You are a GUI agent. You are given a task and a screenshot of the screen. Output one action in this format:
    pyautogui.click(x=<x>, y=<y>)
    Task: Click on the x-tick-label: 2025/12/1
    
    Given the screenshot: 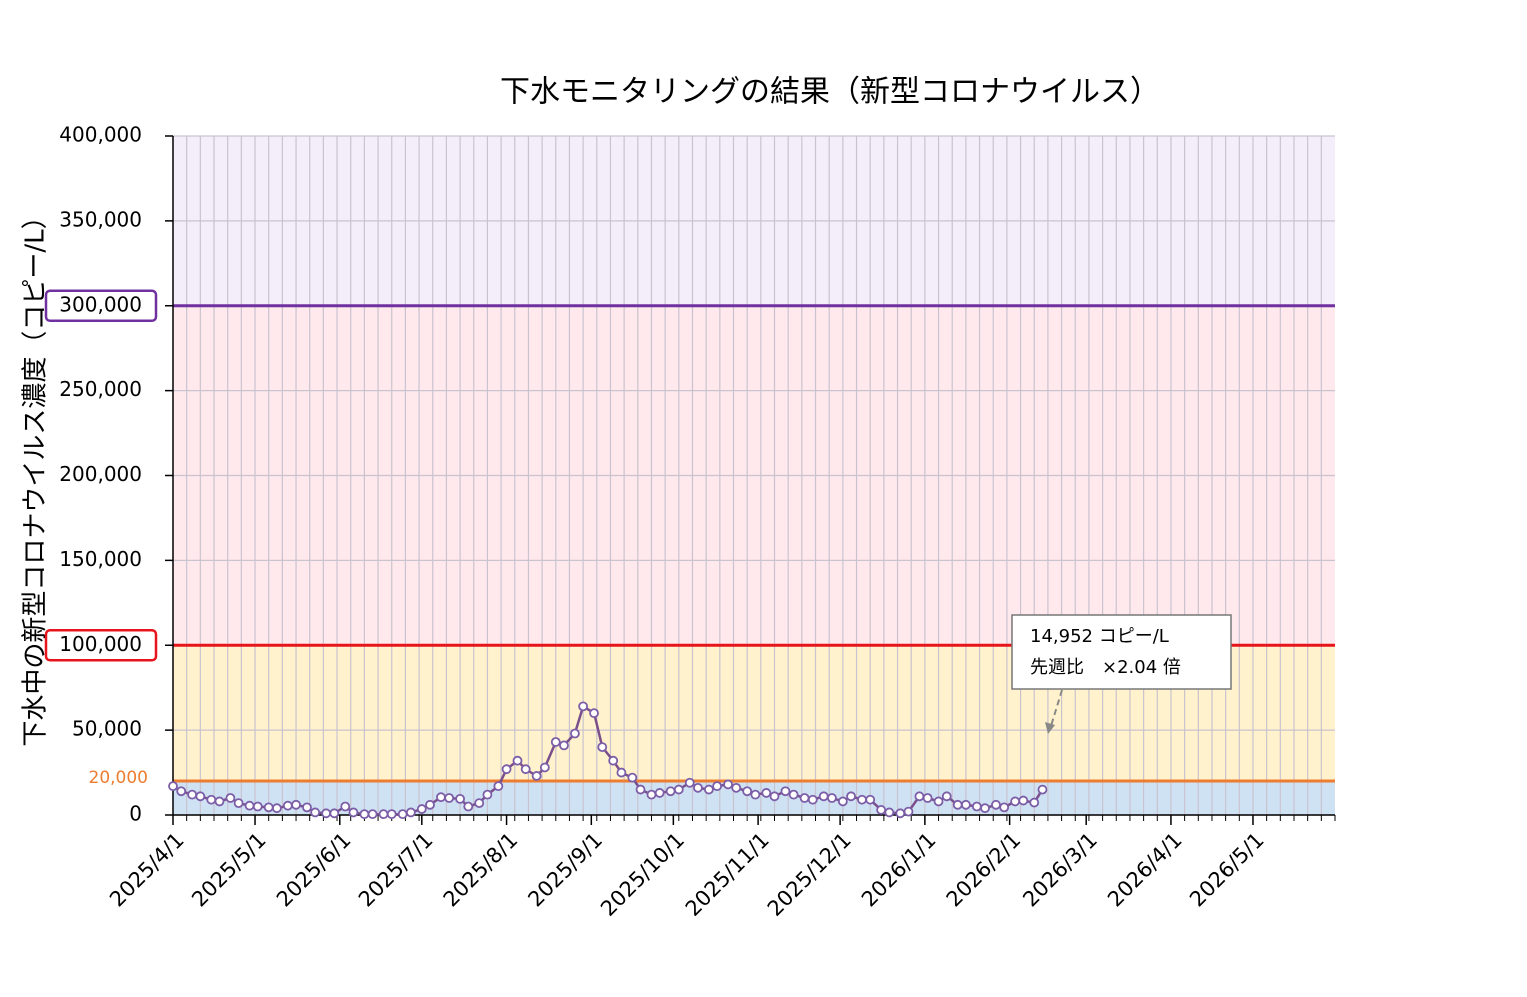 What is the action you would take?
    pyautogui.click(x=809, y=874)
    